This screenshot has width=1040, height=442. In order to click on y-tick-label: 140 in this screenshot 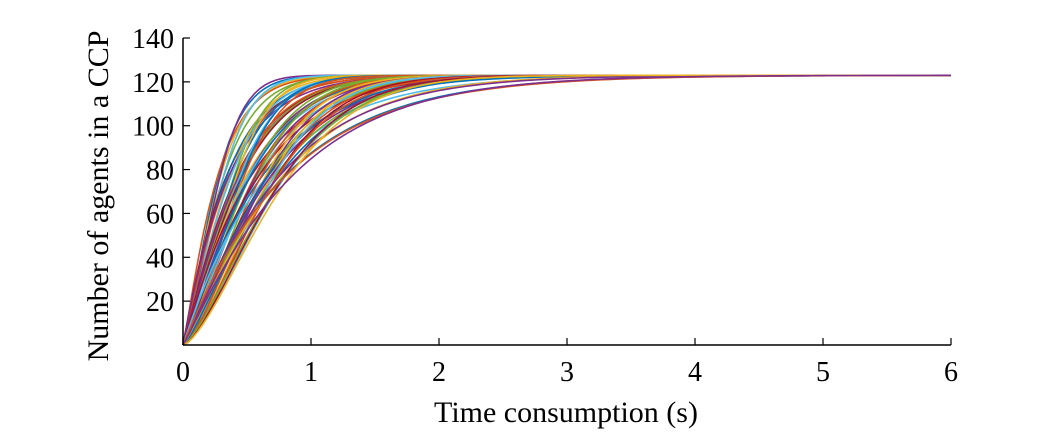, I will do `click(153, 39)`.